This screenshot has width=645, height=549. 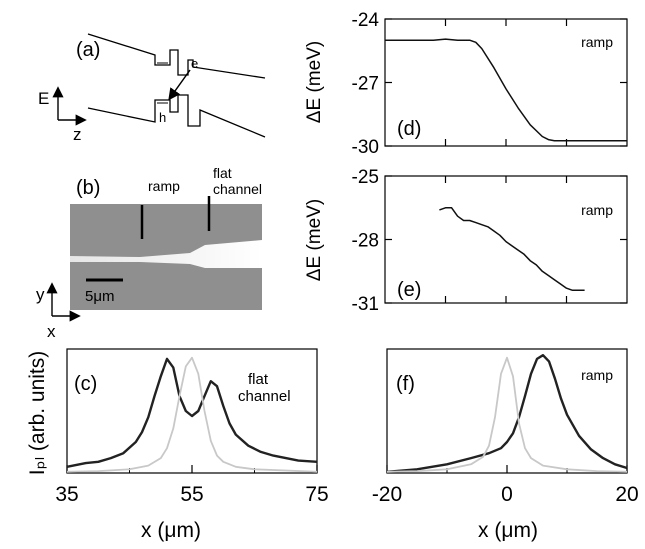 What do you see at coordinates (626, 494) in the screenshot?
I see `chart-f-xtick-label: 20` at bounding box center [626, 494].